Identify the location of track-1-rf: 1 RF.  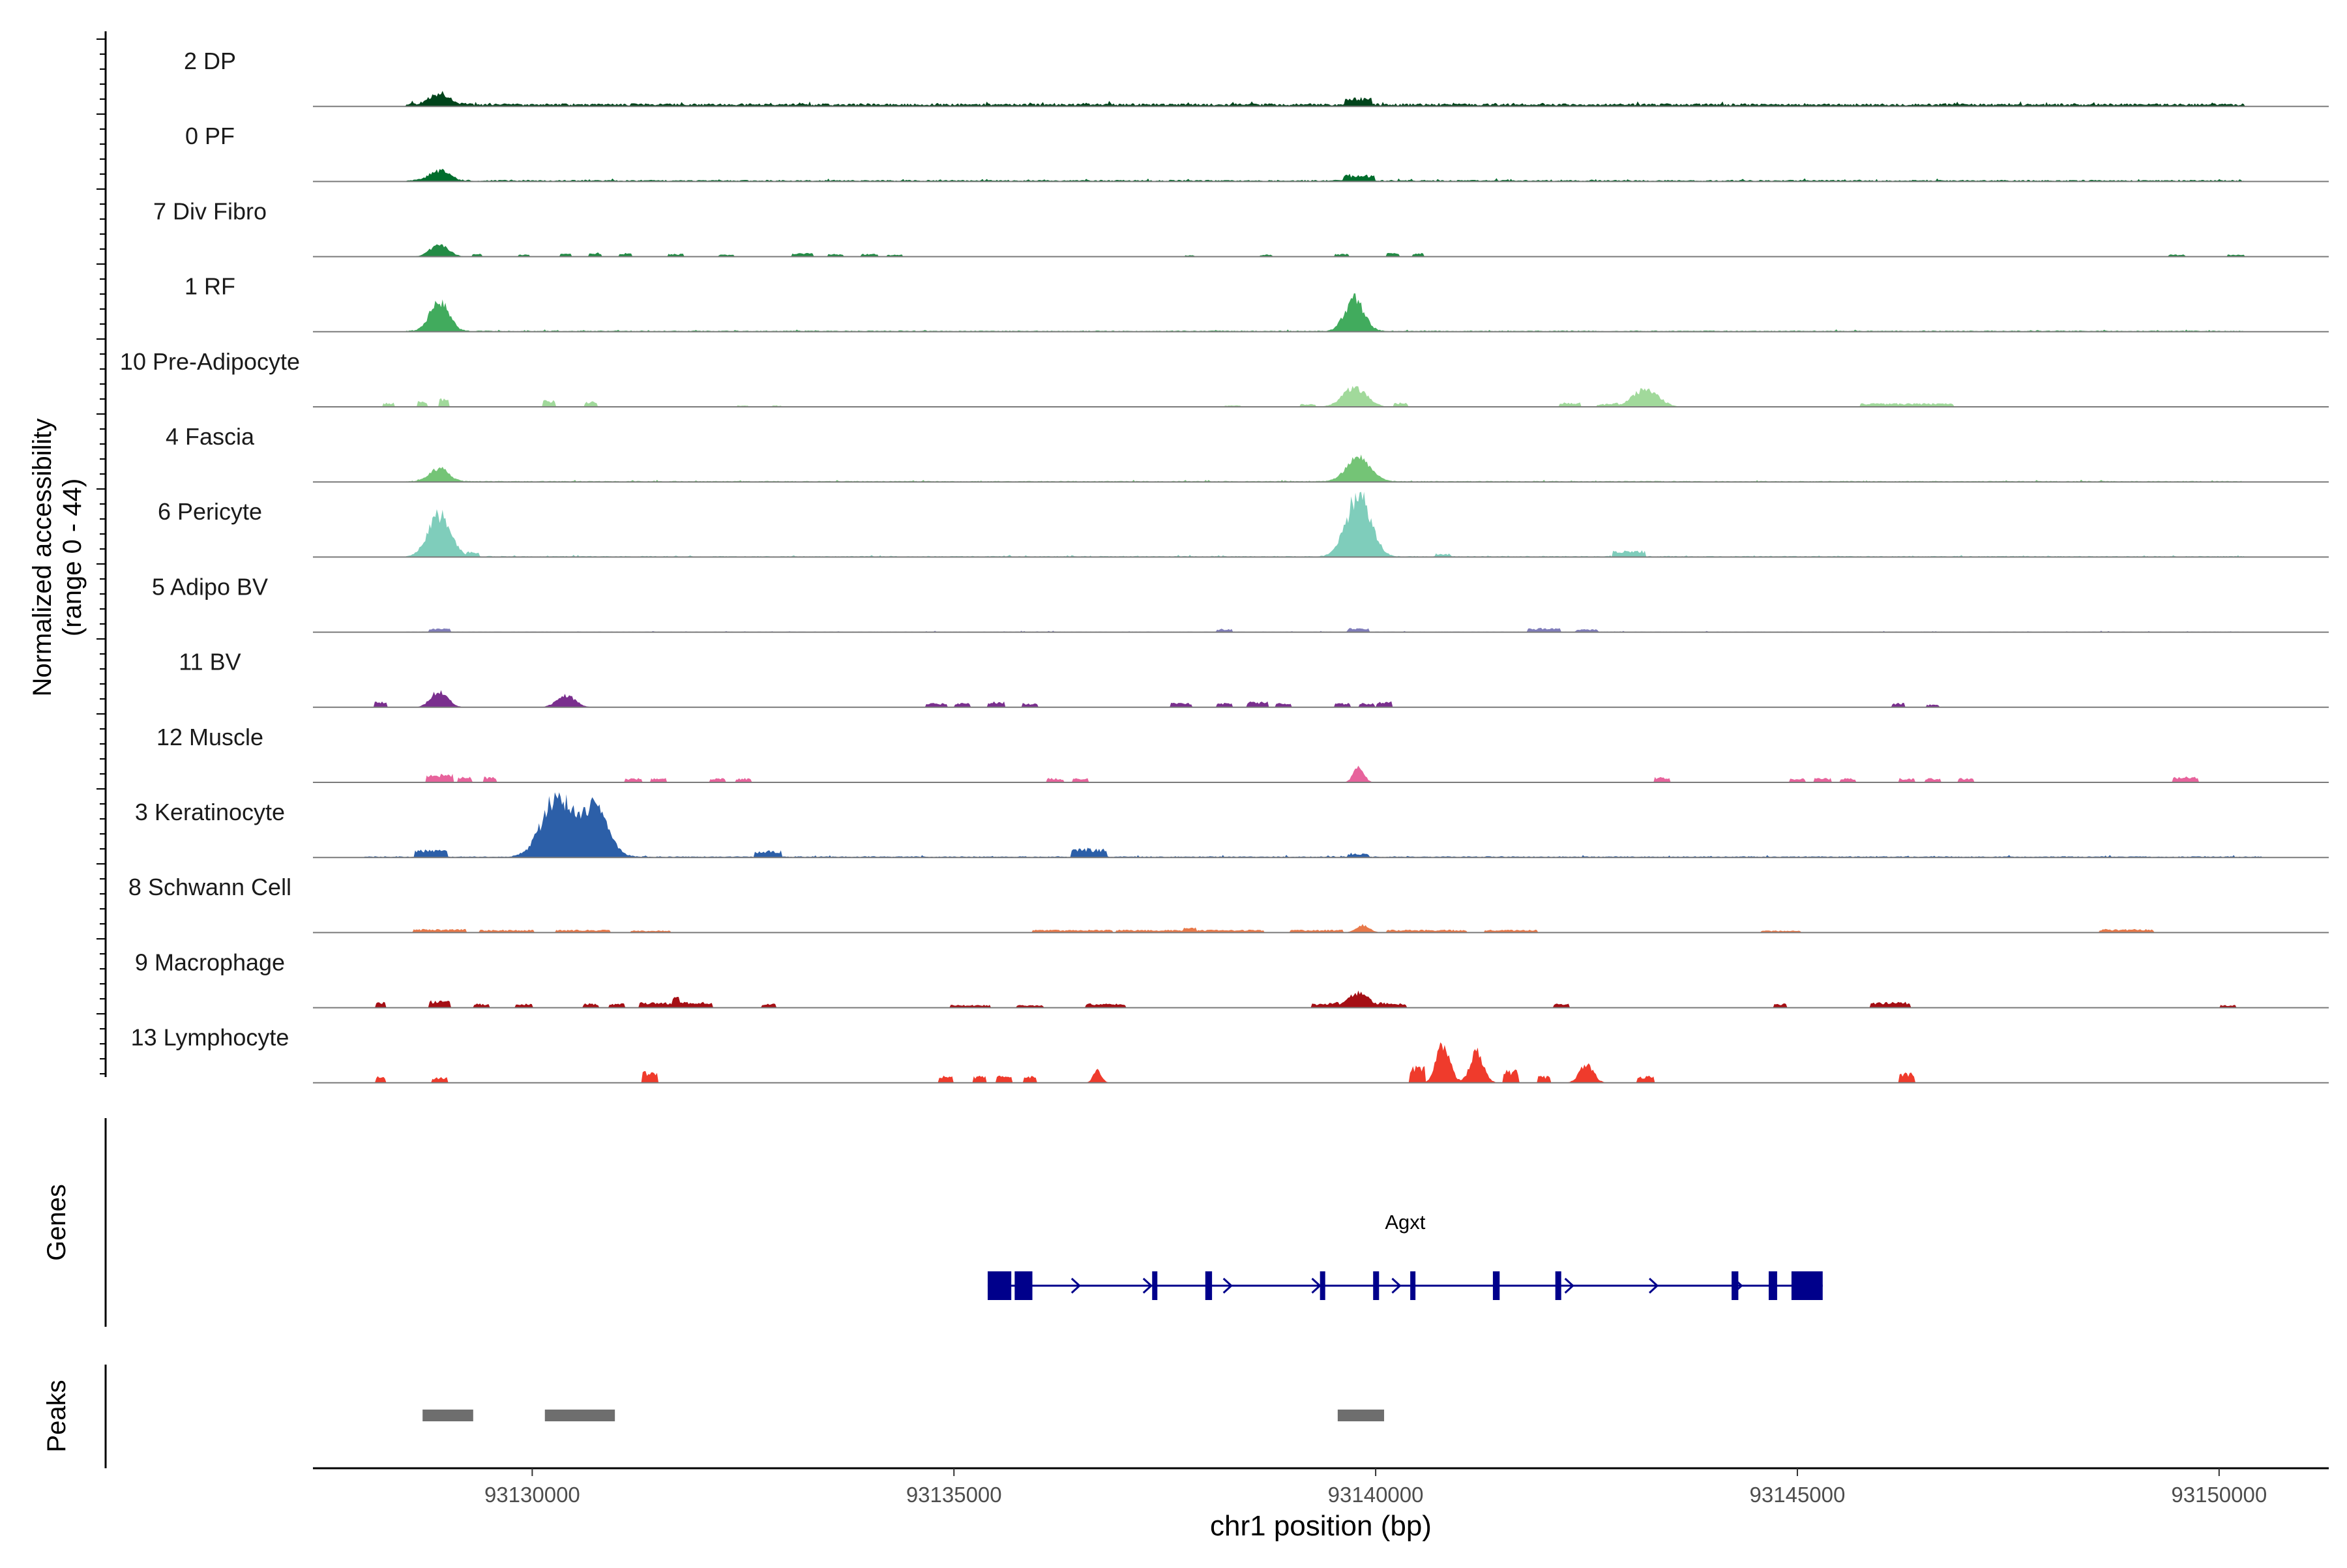
(1257, 303).